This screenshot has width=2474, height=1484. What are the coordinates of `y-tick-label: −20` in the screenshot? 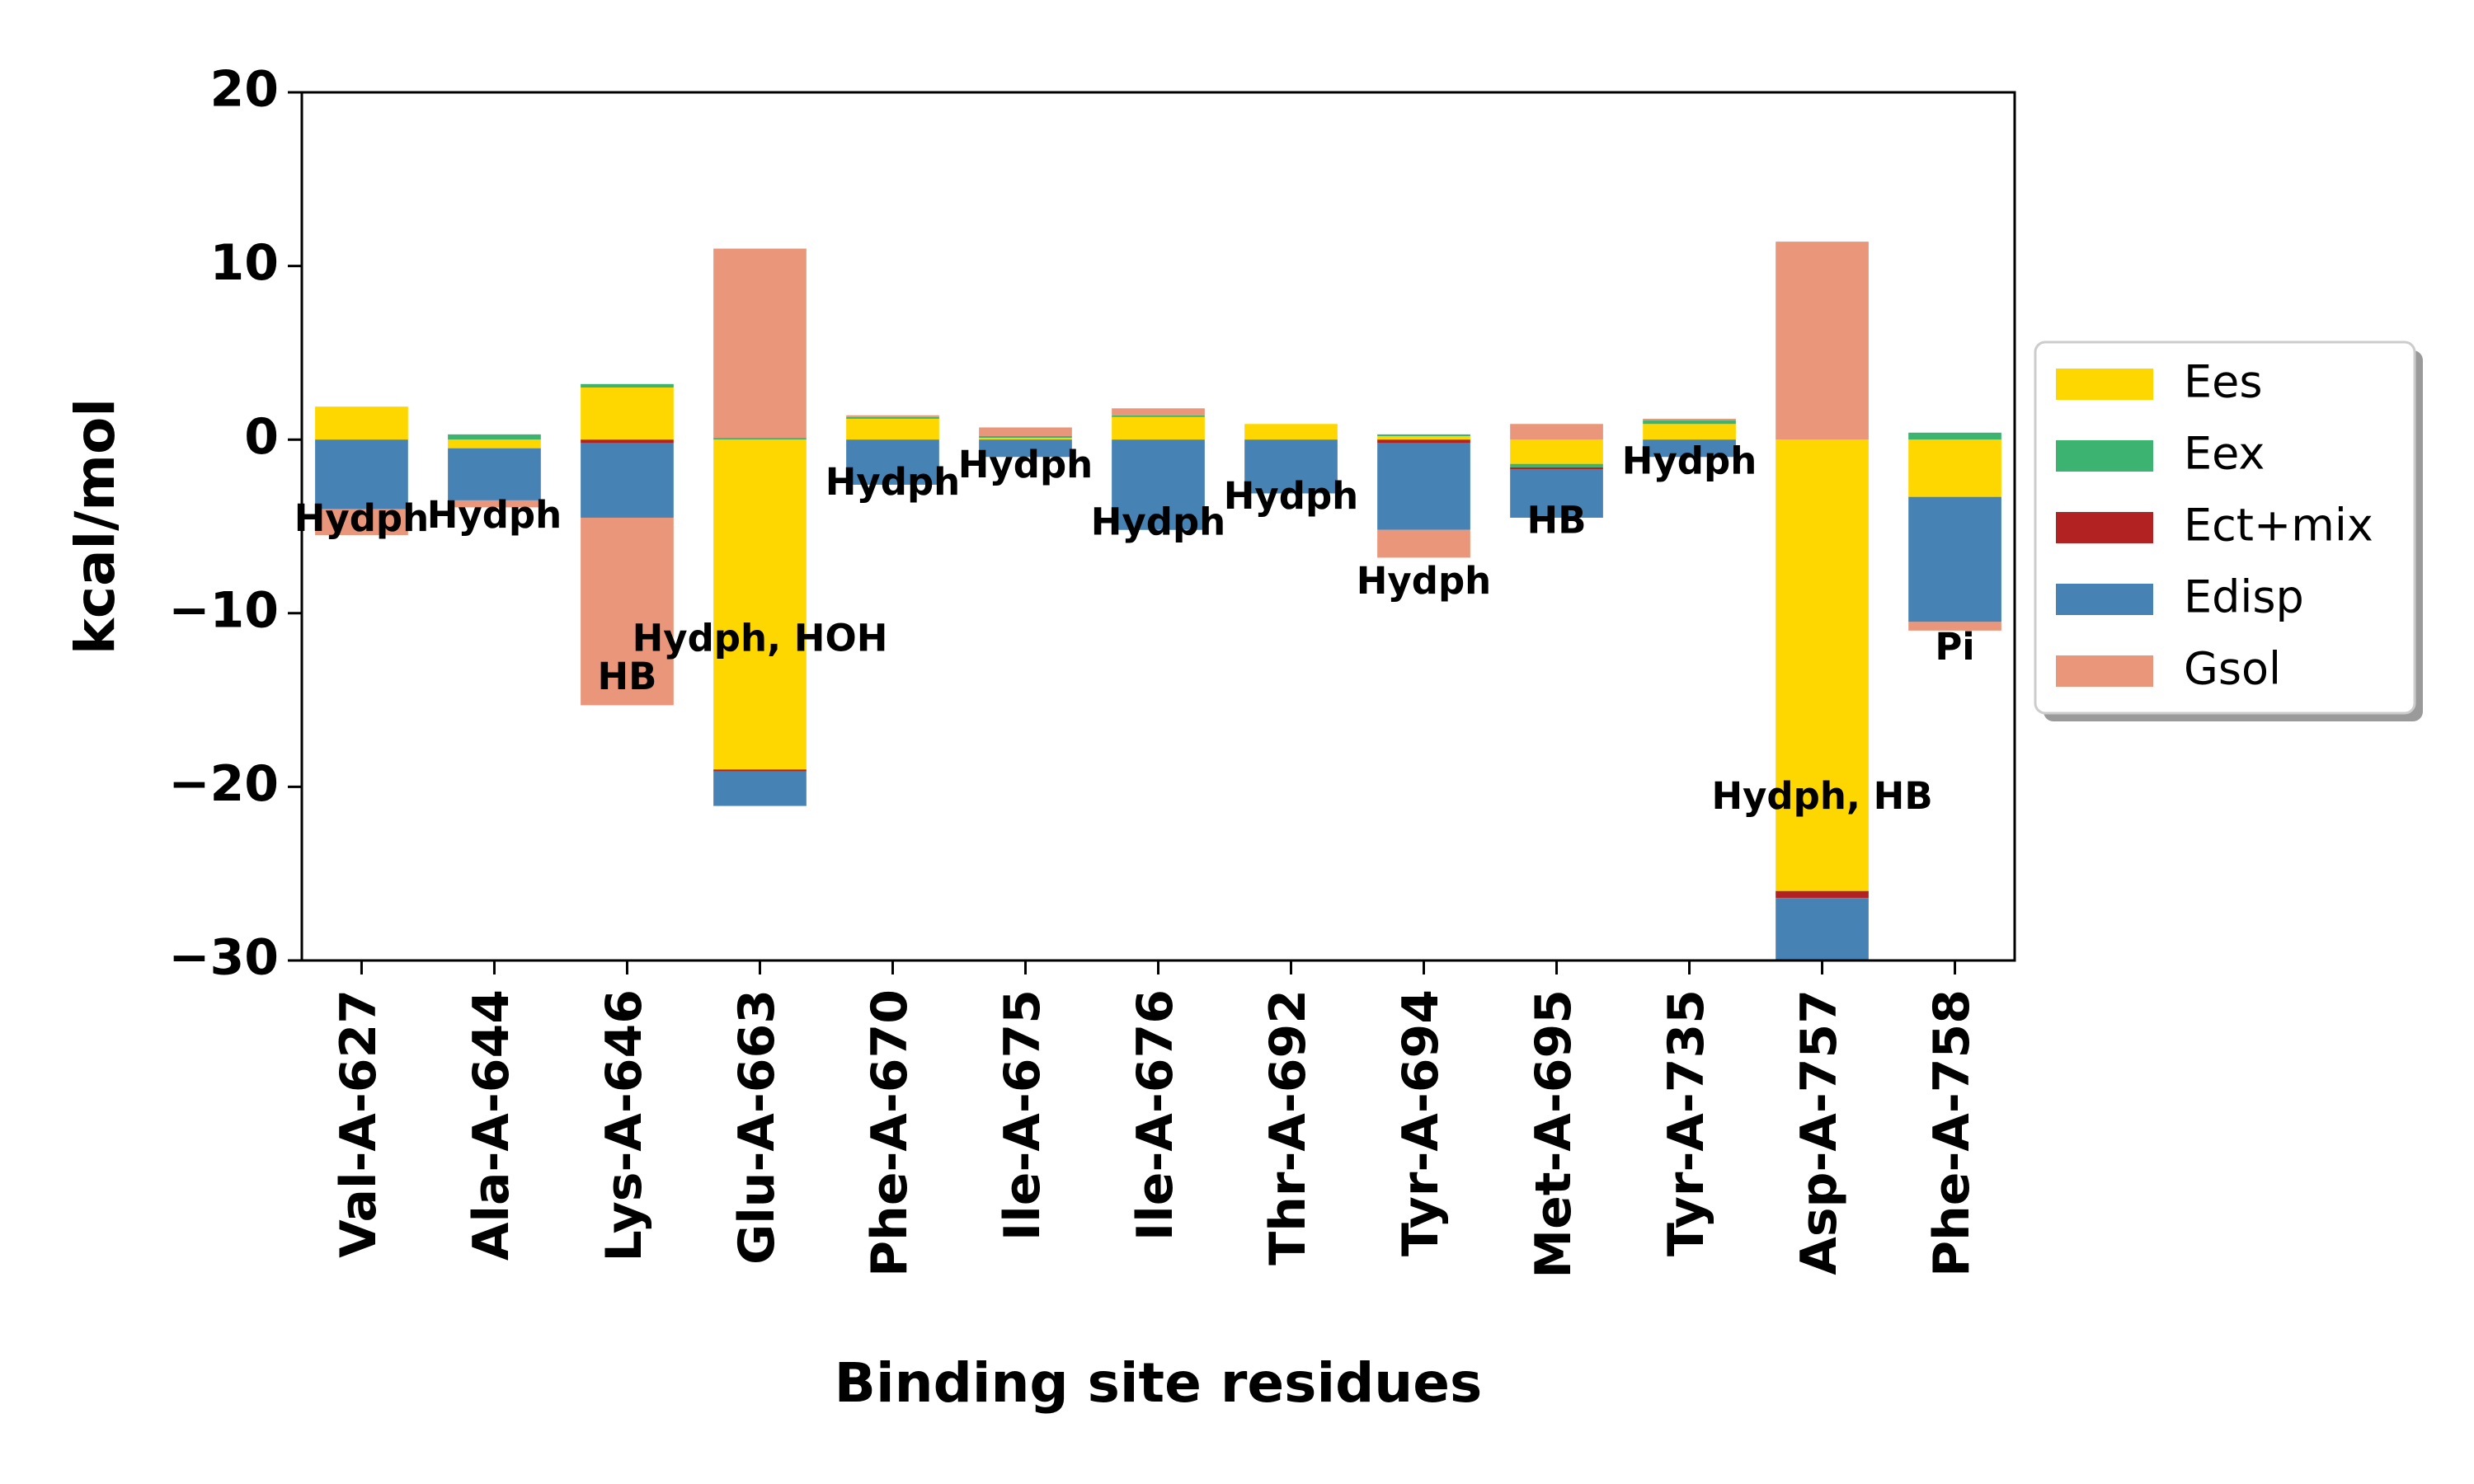 It's located at (223, 784).